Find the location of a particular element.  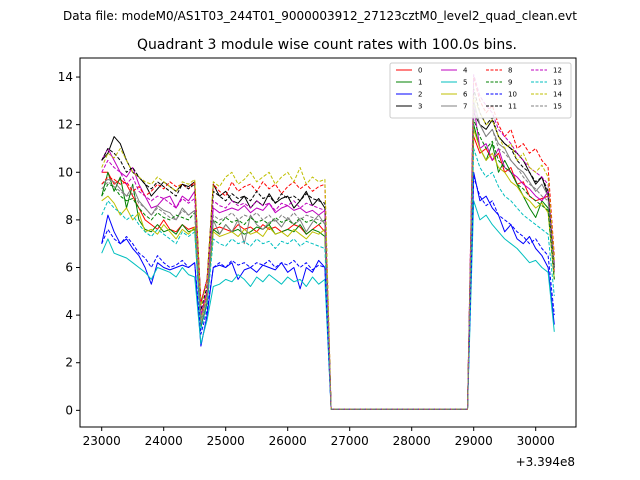

legend-label-0: 0 is located at coordinates (420, 71).